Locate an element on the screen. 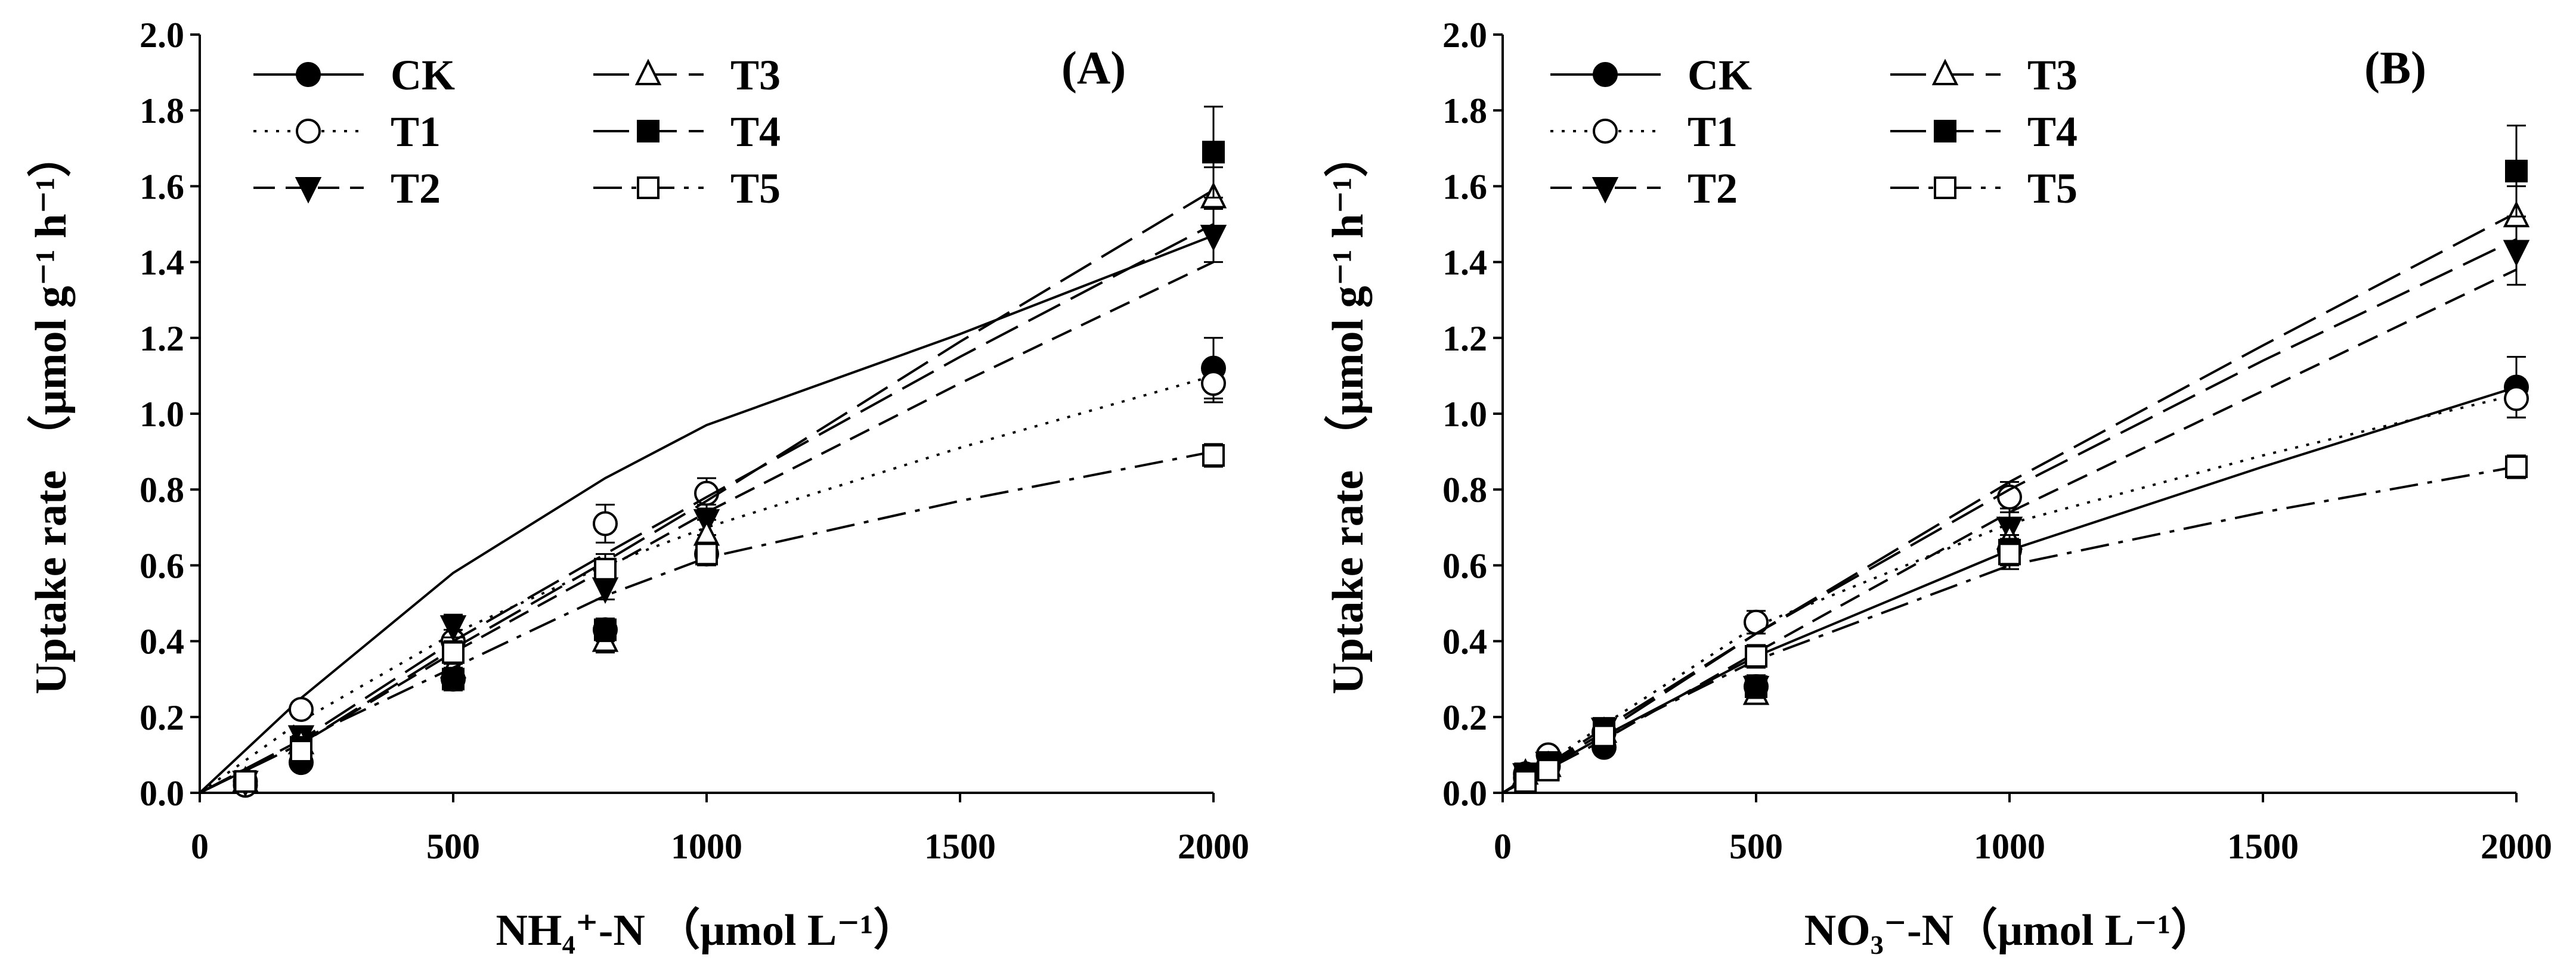 The image size is (2576, 980). data-point-t2 is located at coordinates (453, 628).